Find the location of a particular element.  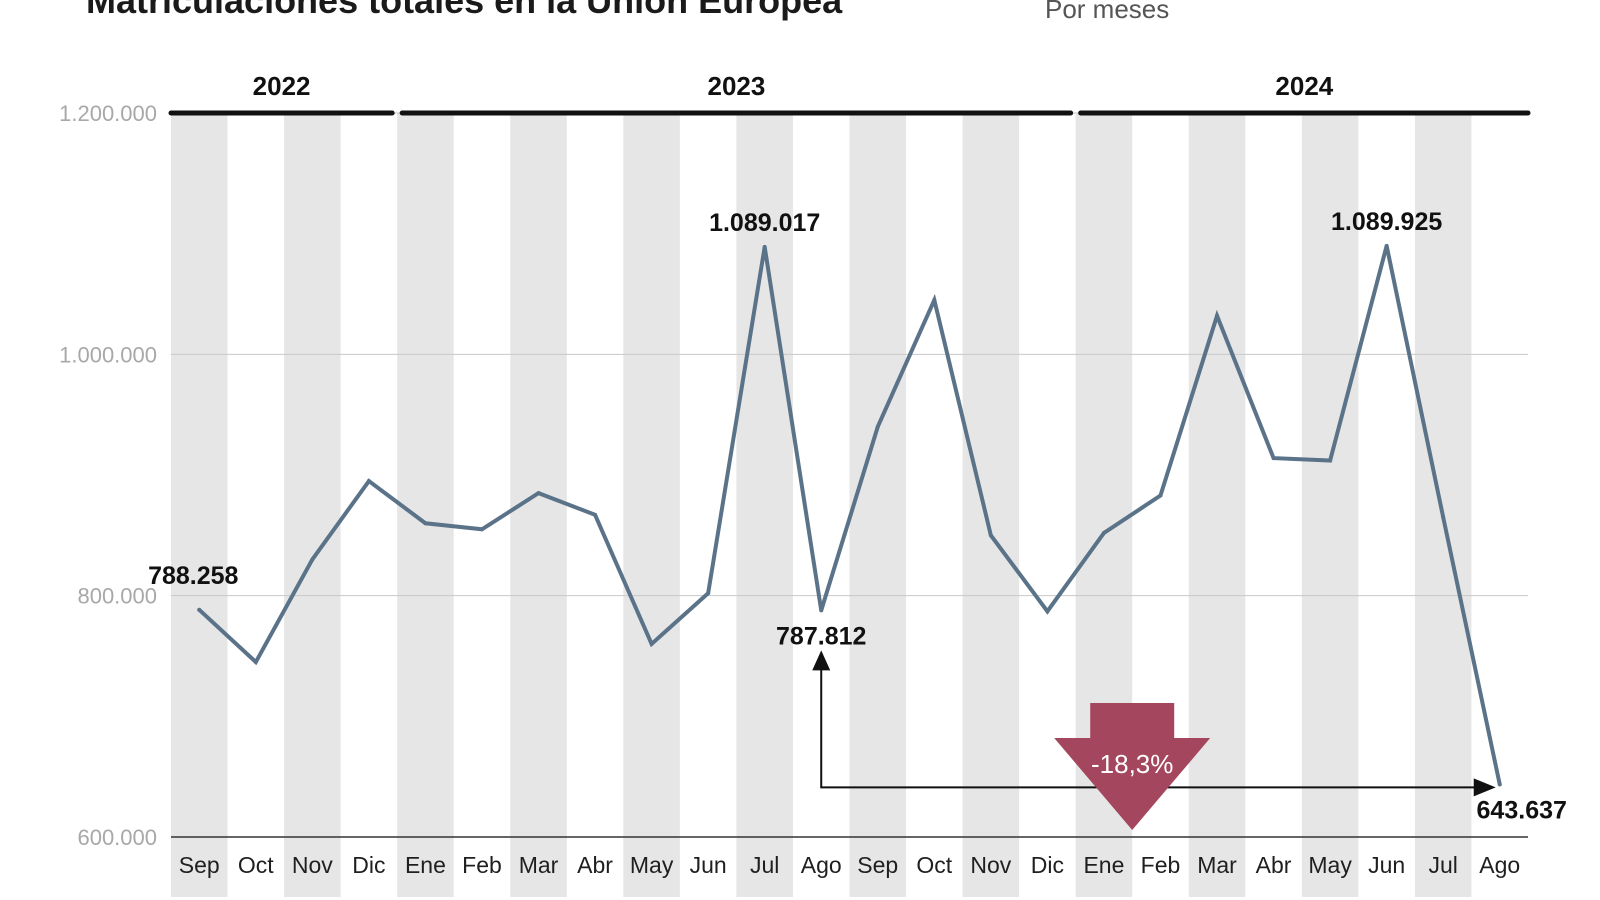

data-label: 1.089.017 is located at coordinates (764, 223).